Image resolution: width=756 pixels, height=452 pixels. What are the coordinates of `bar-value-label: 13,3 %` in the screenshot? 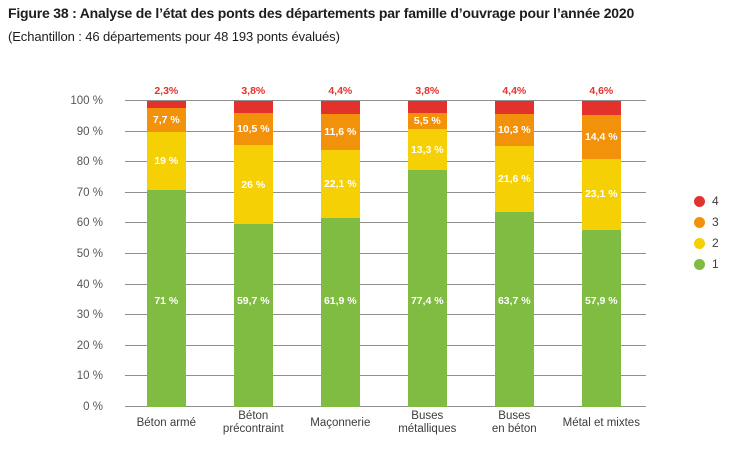 It's located at (427, 149).